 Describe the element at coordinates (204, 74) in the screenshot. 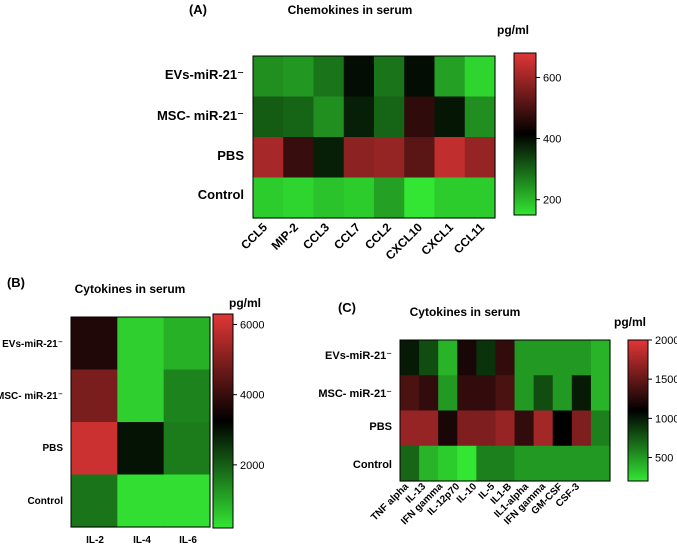

I see `panel-a-row-label: EVs-miR-21⁻` at that location.